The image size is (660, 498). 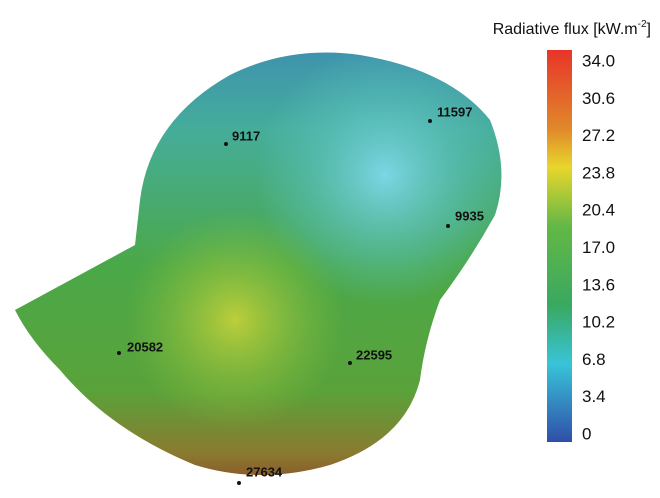 I want to click on colorbar-title: Radiative flux [kW.m-2], so click(x=572, y=29).